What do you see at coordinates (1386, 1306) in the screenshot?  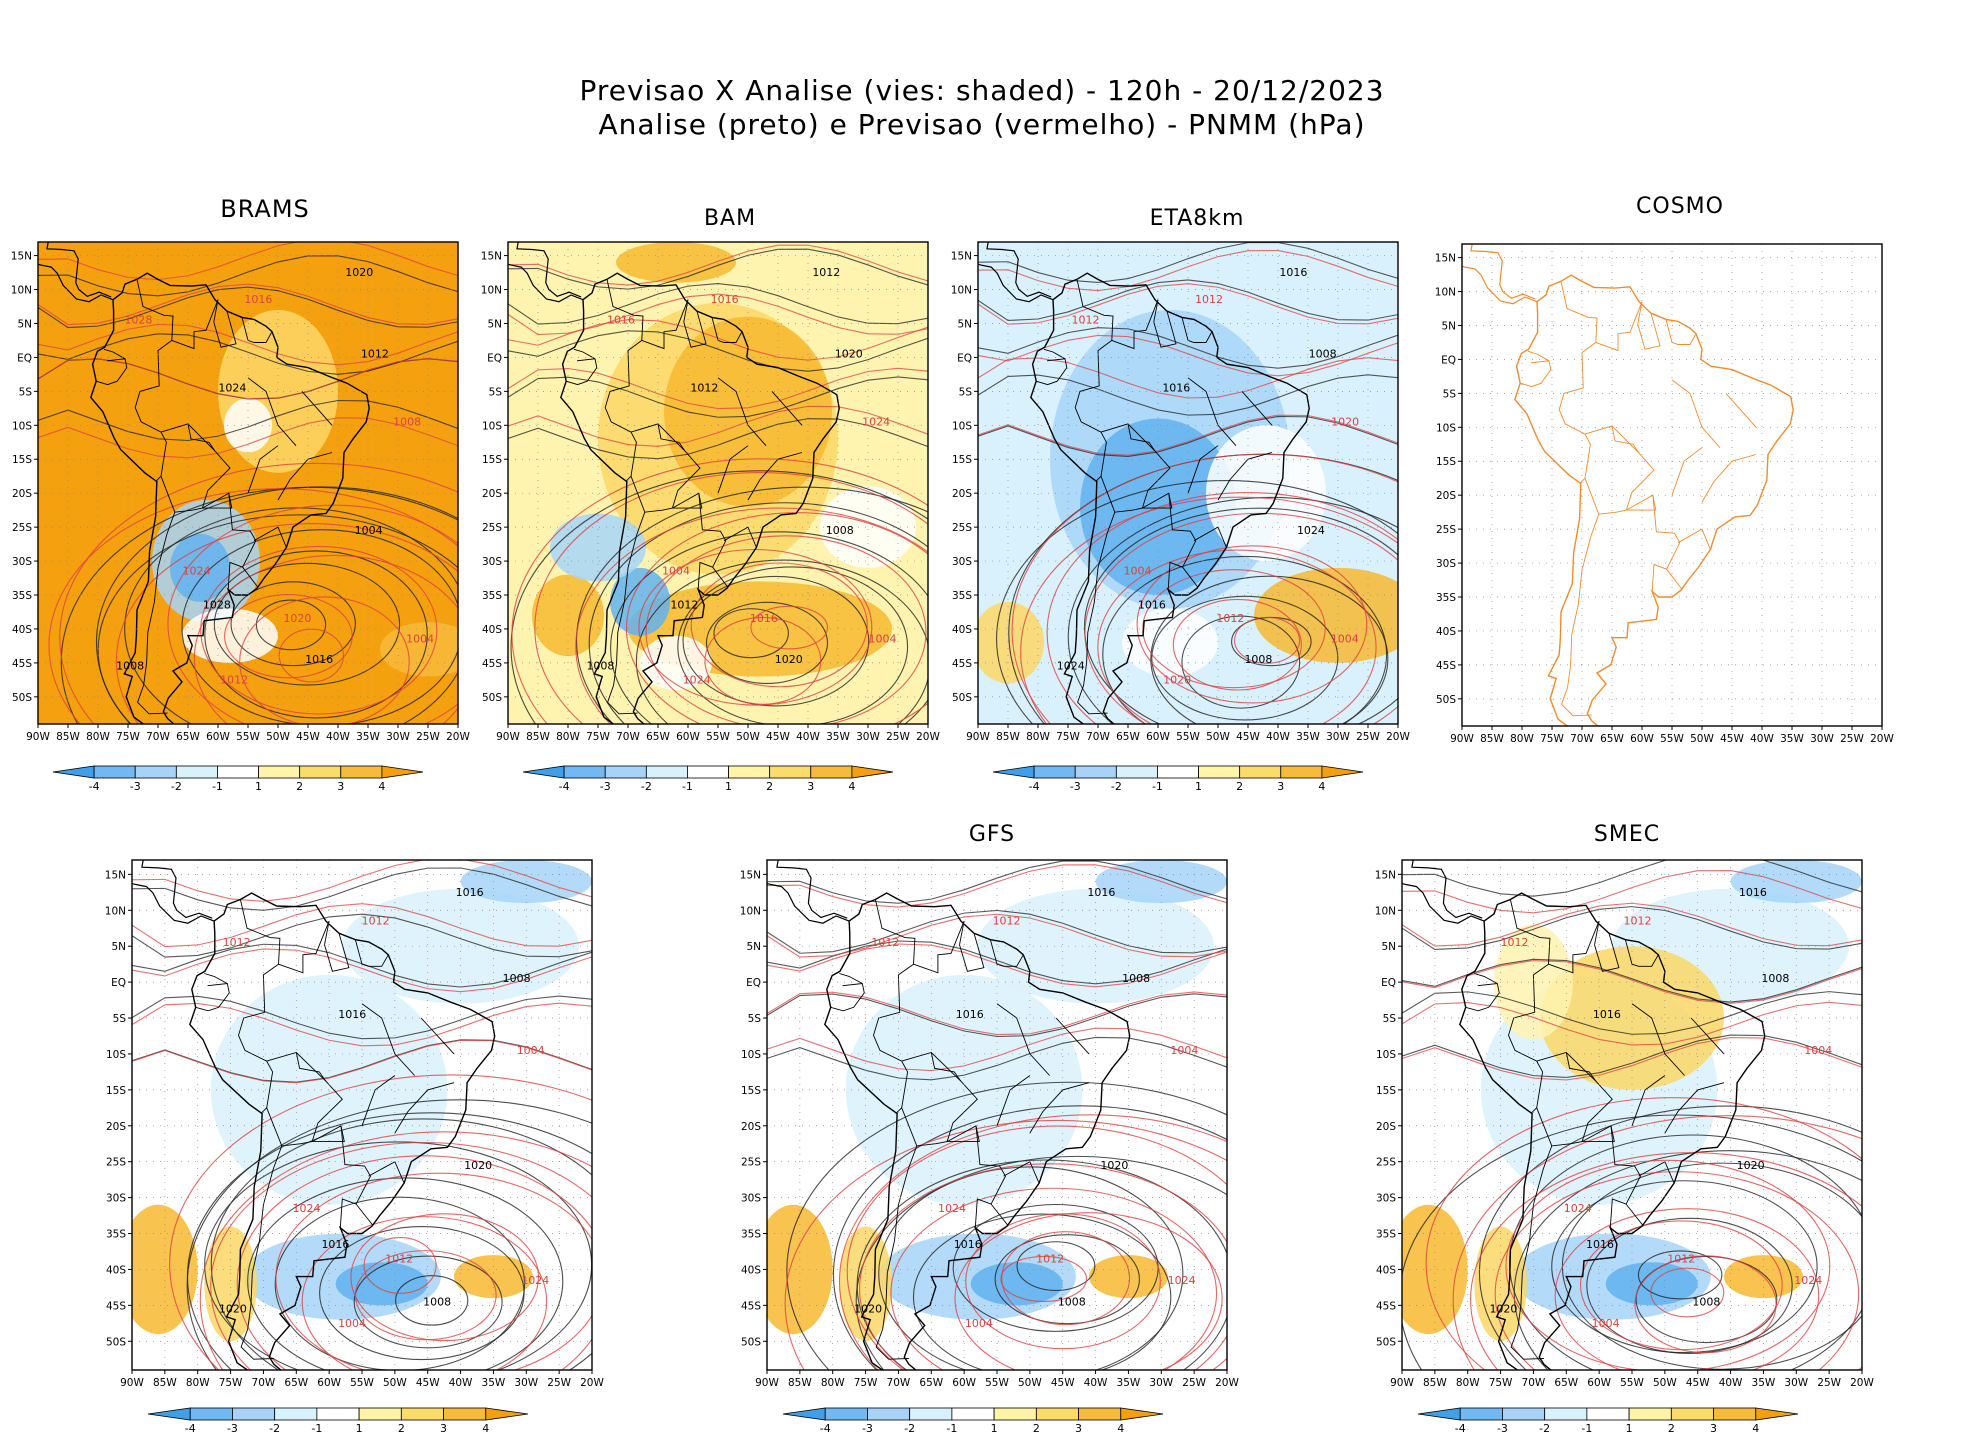 I see `lat-tick-label: 45S` at bounding box center [1386, 1306].